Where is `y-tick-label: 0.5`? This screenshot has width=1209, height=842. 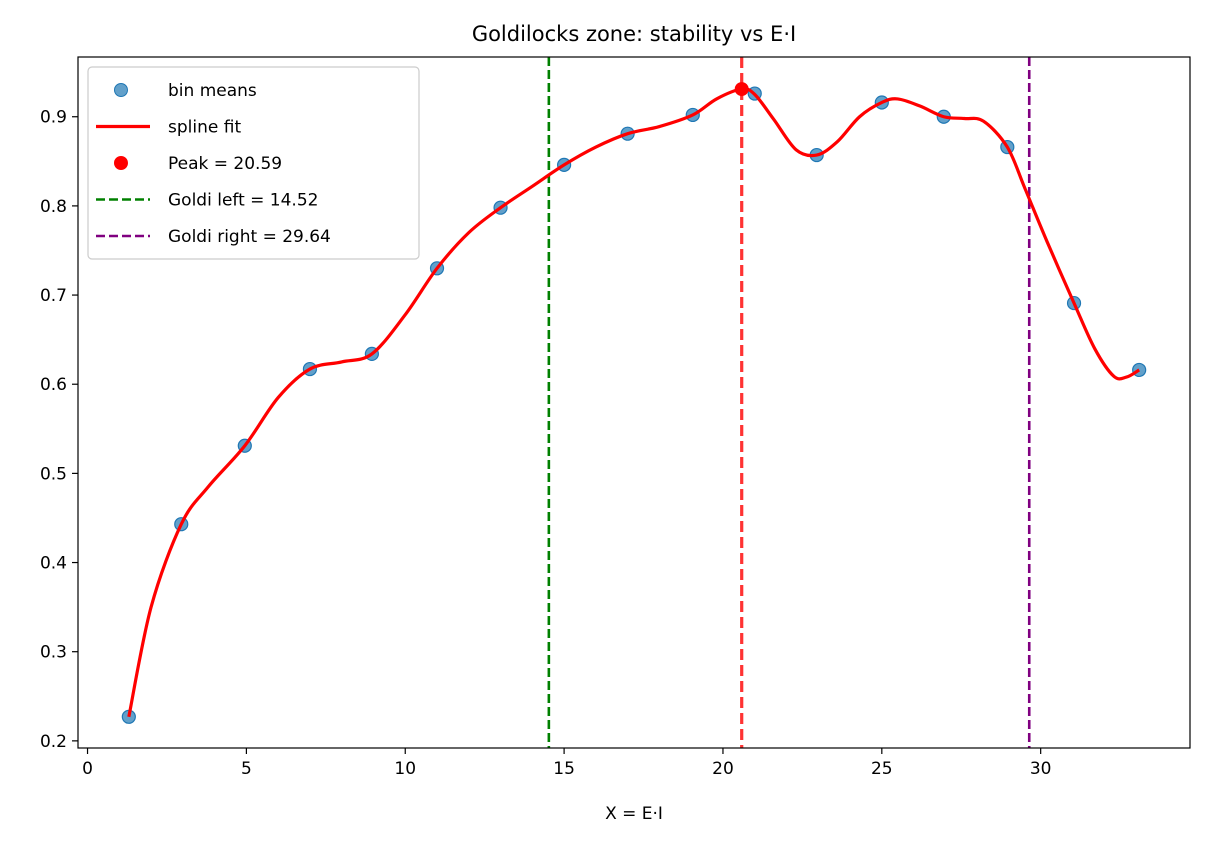 y-tick-label: 0.5 is located at coordinates (53, 474).